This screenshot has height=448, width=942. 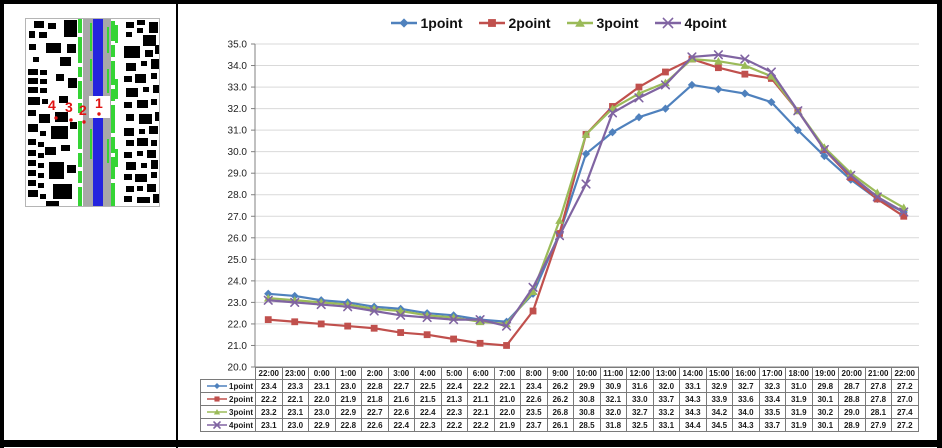 I want to click on value-cell: 27.8, so click(x=878, y=386).